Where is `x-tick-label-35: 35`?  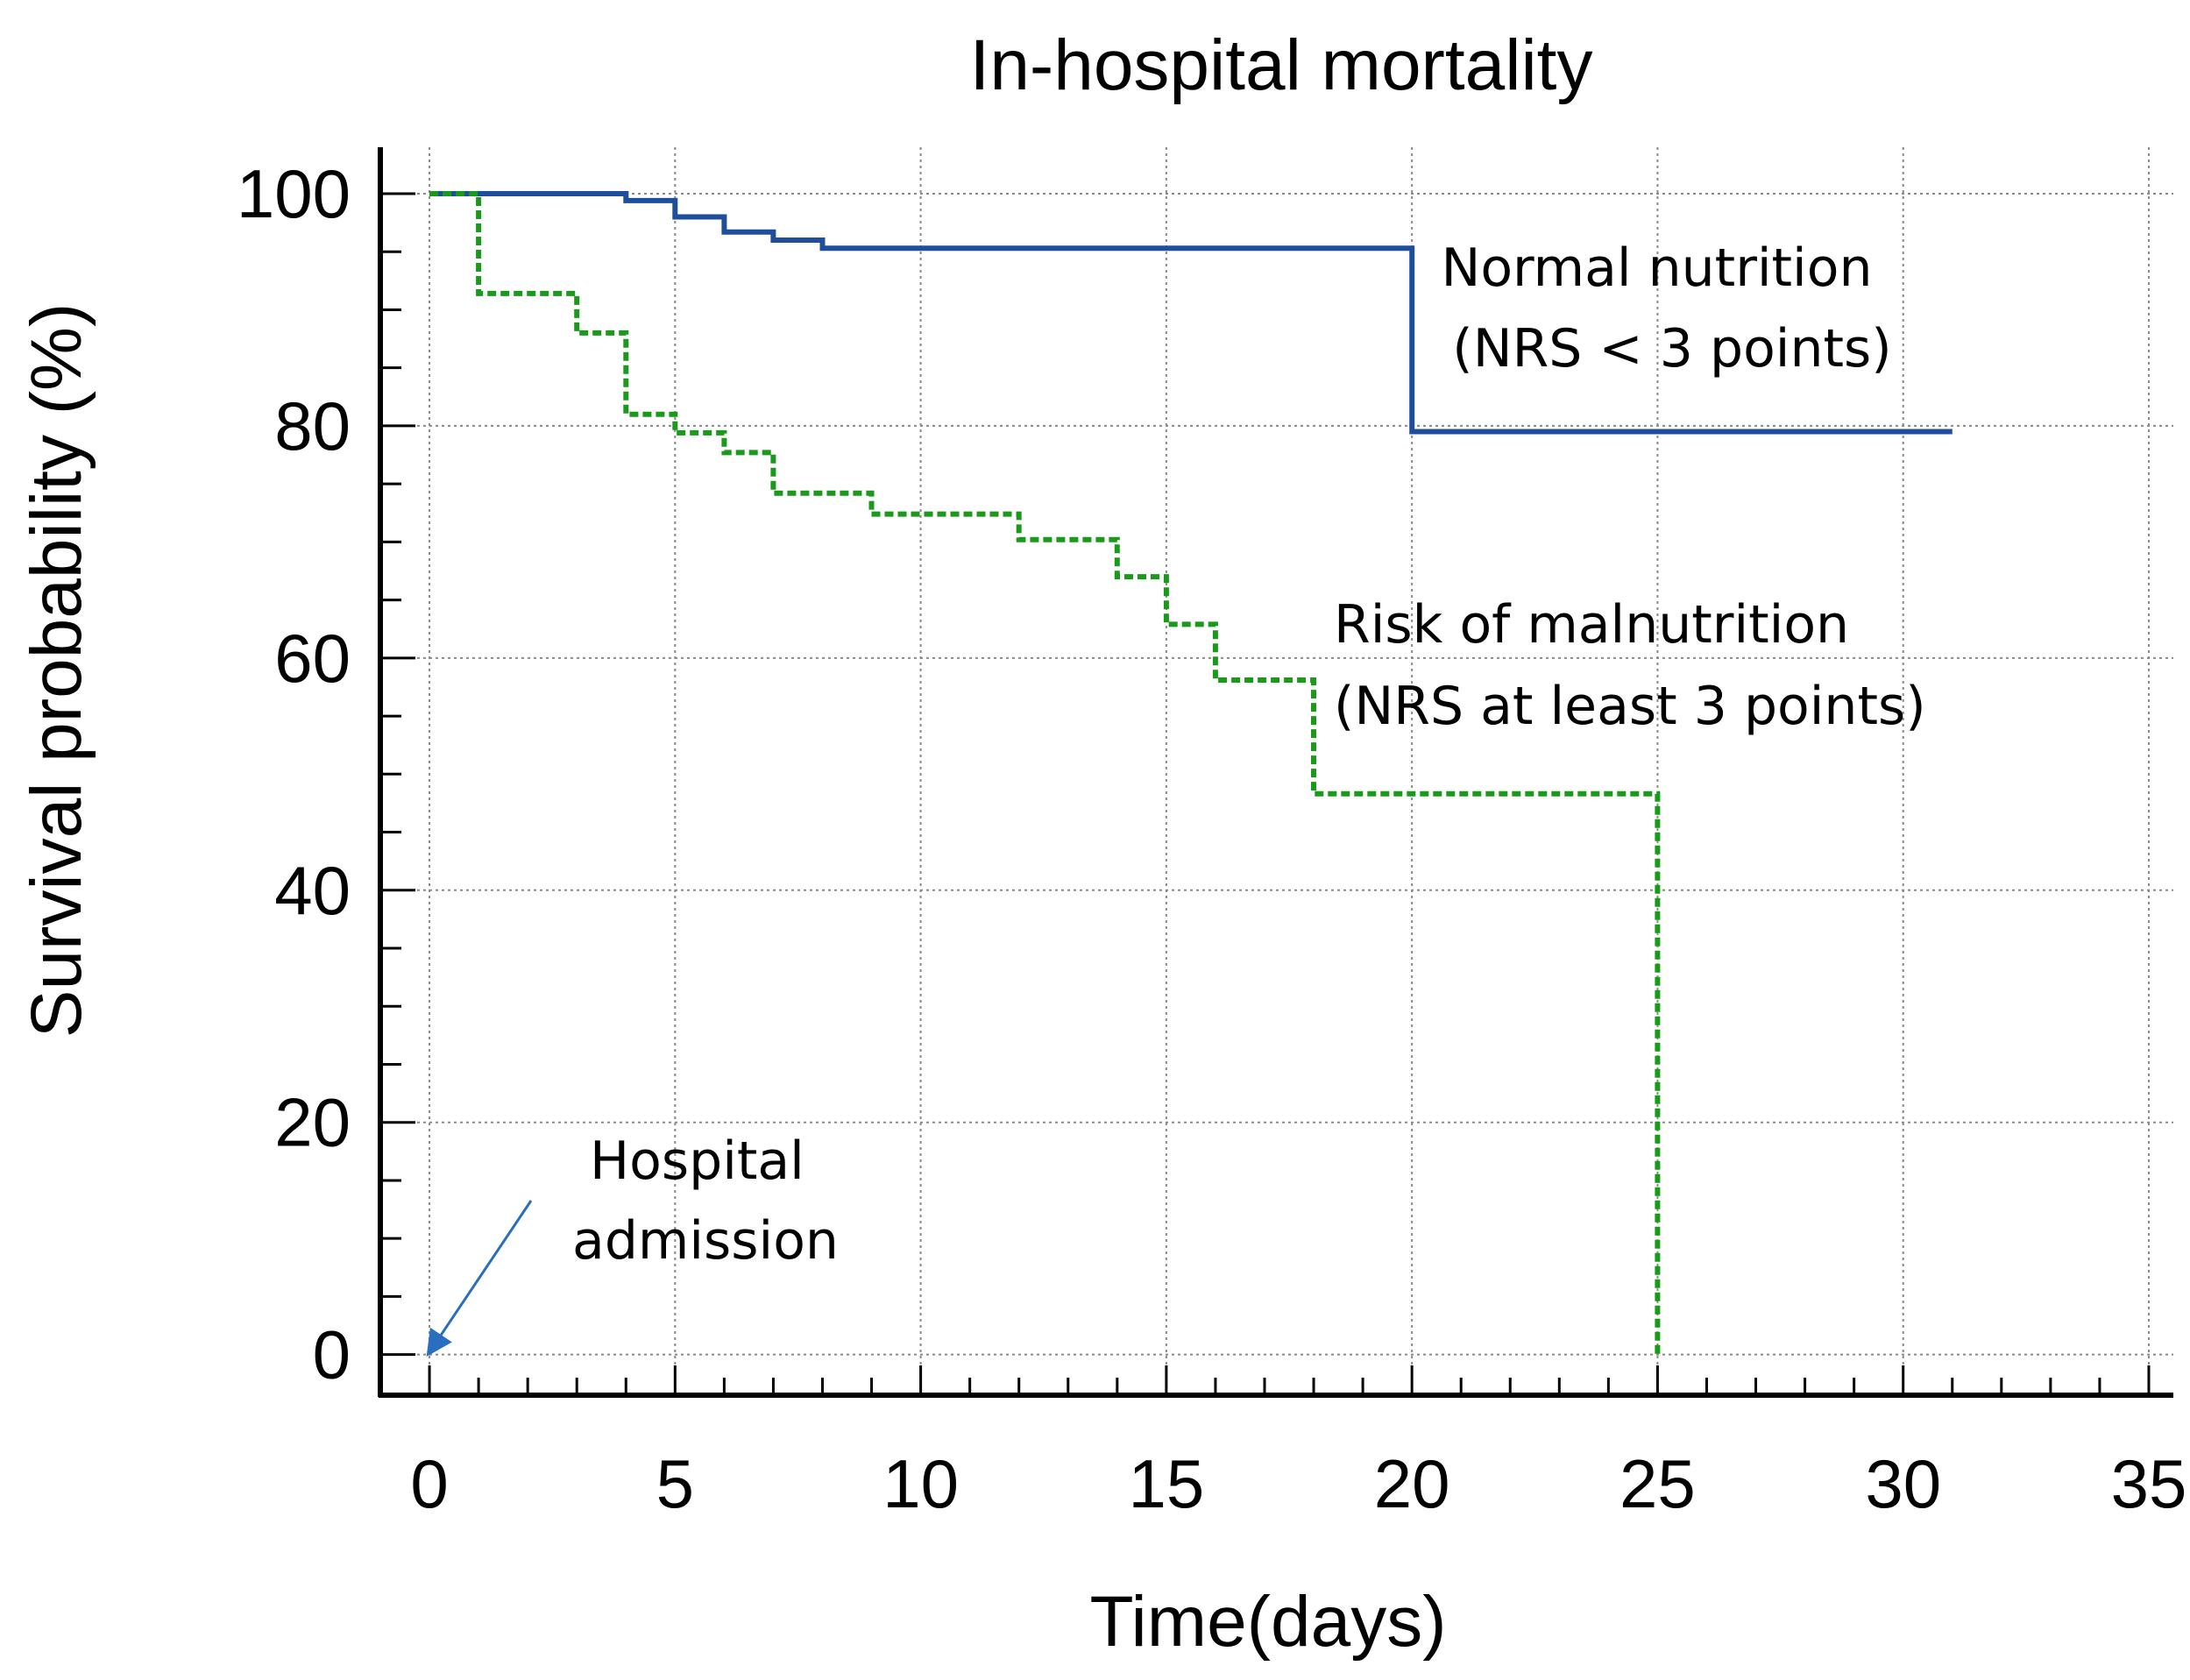 x-tick-label-35: 35 is located at coordinates (2149, 1483).